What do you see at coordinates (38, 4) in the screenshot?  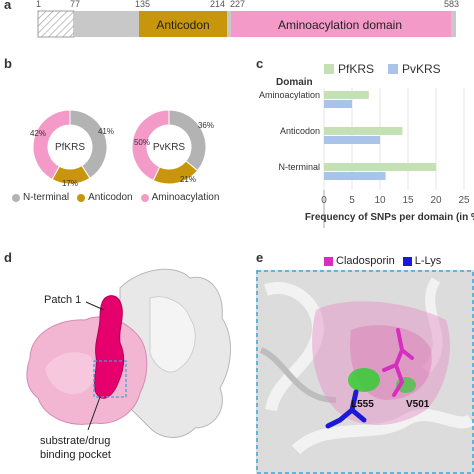 I see `tick-label: 1` at bounding box center [38, 4].